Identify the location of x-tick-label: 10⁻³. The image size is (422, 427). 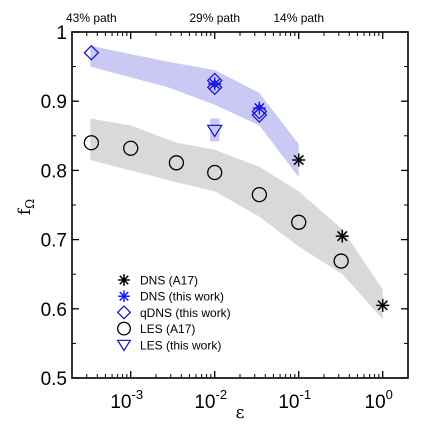
(126, 400).